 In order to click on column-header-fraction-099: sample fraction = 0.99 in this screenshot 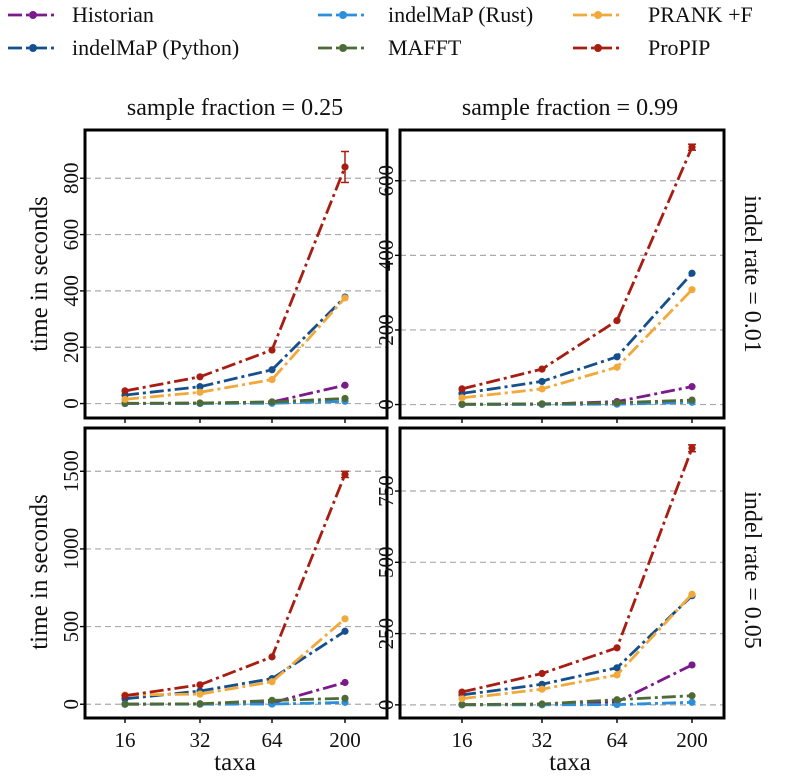, I will do `click(570, 108)`.